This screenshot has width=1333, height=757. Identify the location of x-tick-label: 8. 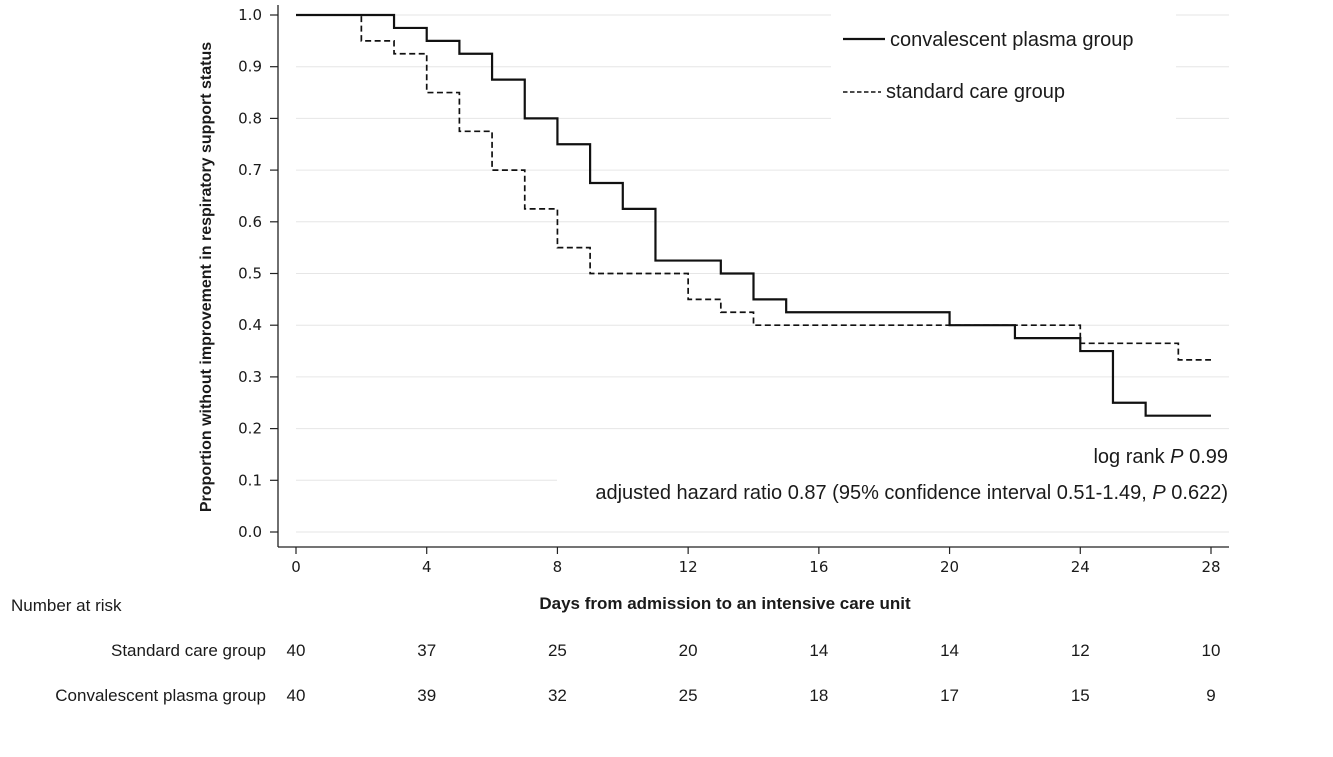
(558, 567).